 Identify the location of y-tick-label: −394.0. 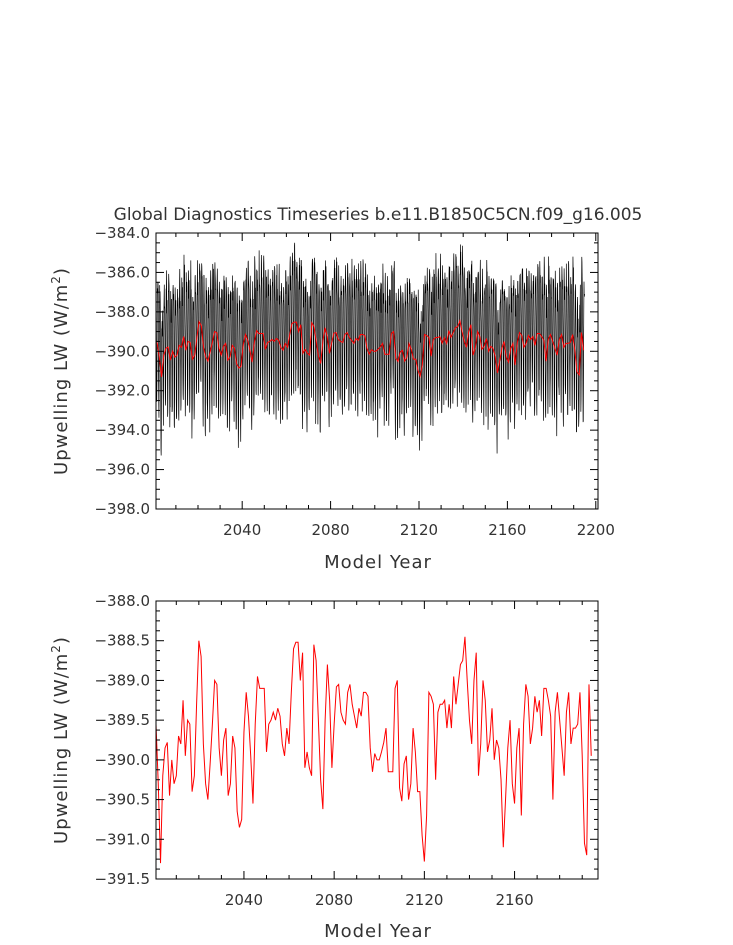
(122, 430).